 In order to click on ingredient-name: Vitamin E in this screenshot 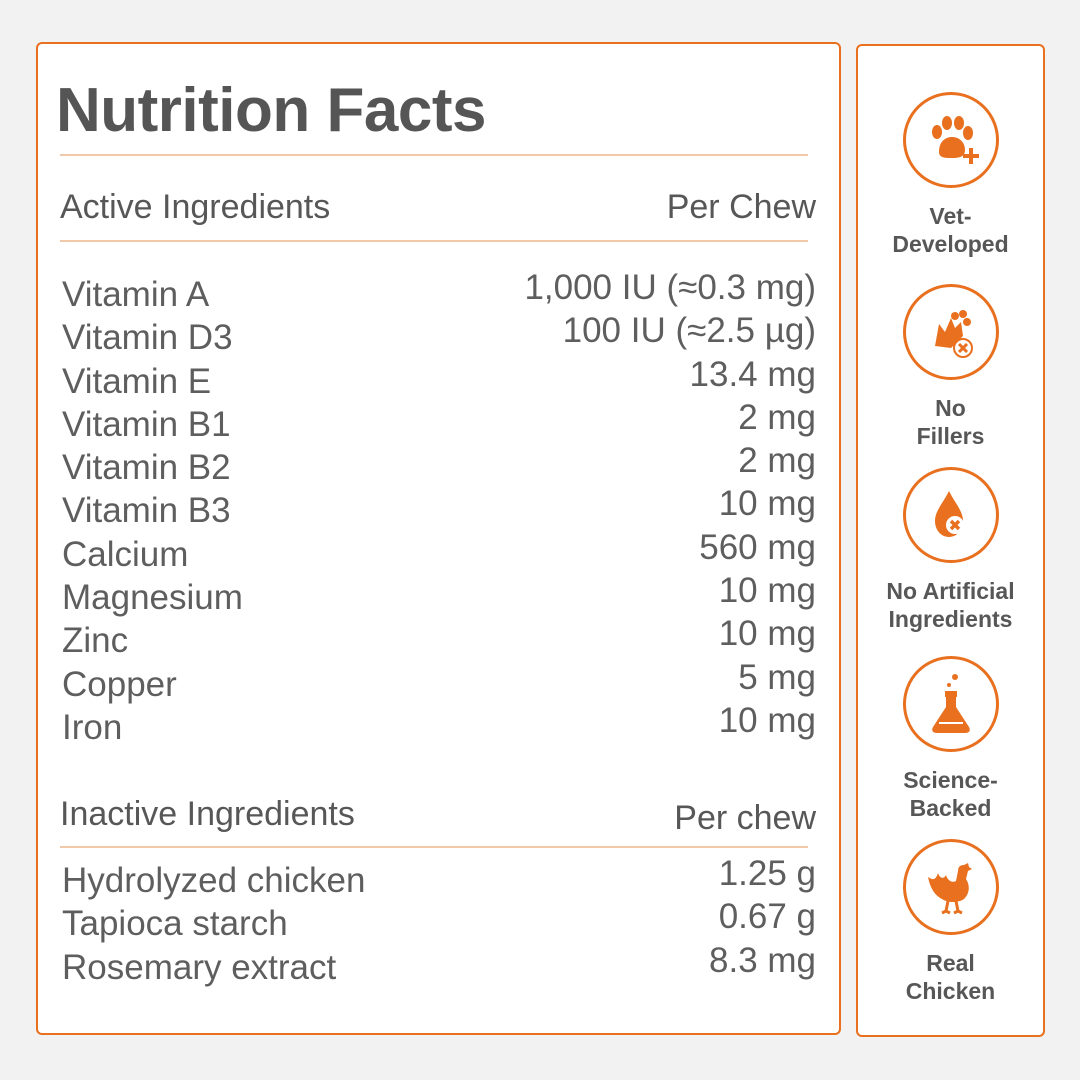, I will do `click(137, 381)`.